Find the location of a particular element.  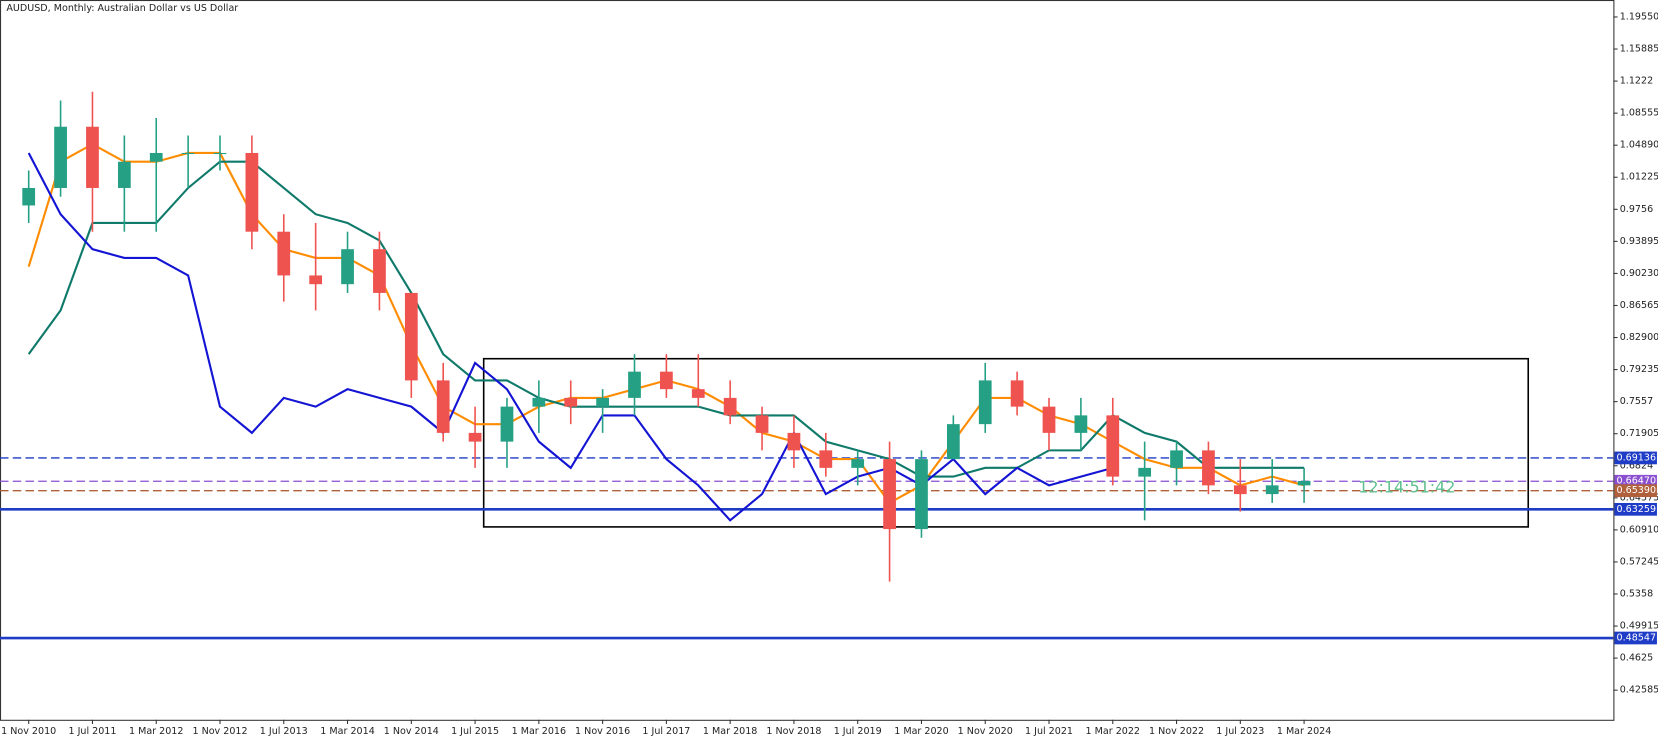

price-tag-label: 0.69136 is located at coordinates (1637, 457).